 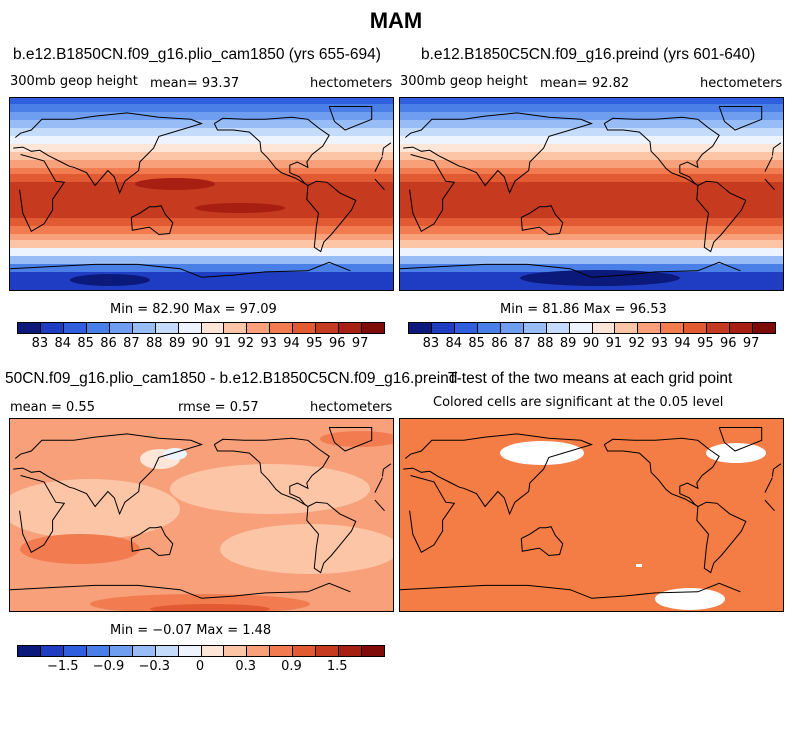 I want to click on colorbar-tick-label: 92, so click(x=637, y=343).